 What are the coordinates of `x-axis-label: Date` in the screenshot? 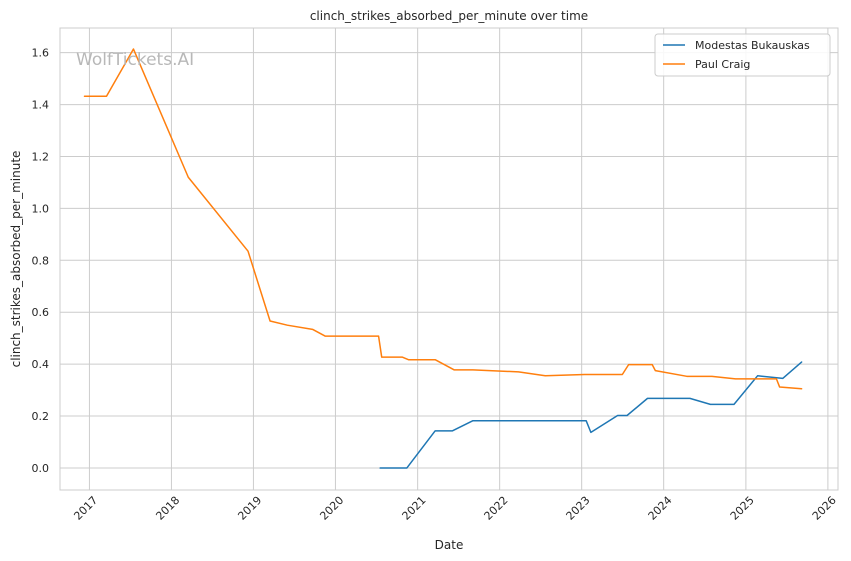 It's located at (449, 545).